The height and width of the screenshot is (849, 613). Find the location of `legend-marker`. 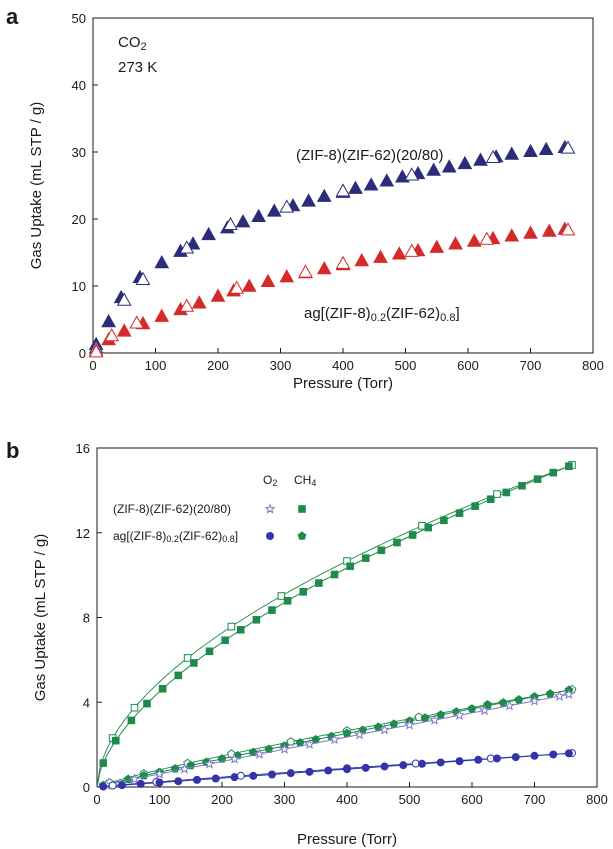

legend-marker is located at coordinates (302, 535).